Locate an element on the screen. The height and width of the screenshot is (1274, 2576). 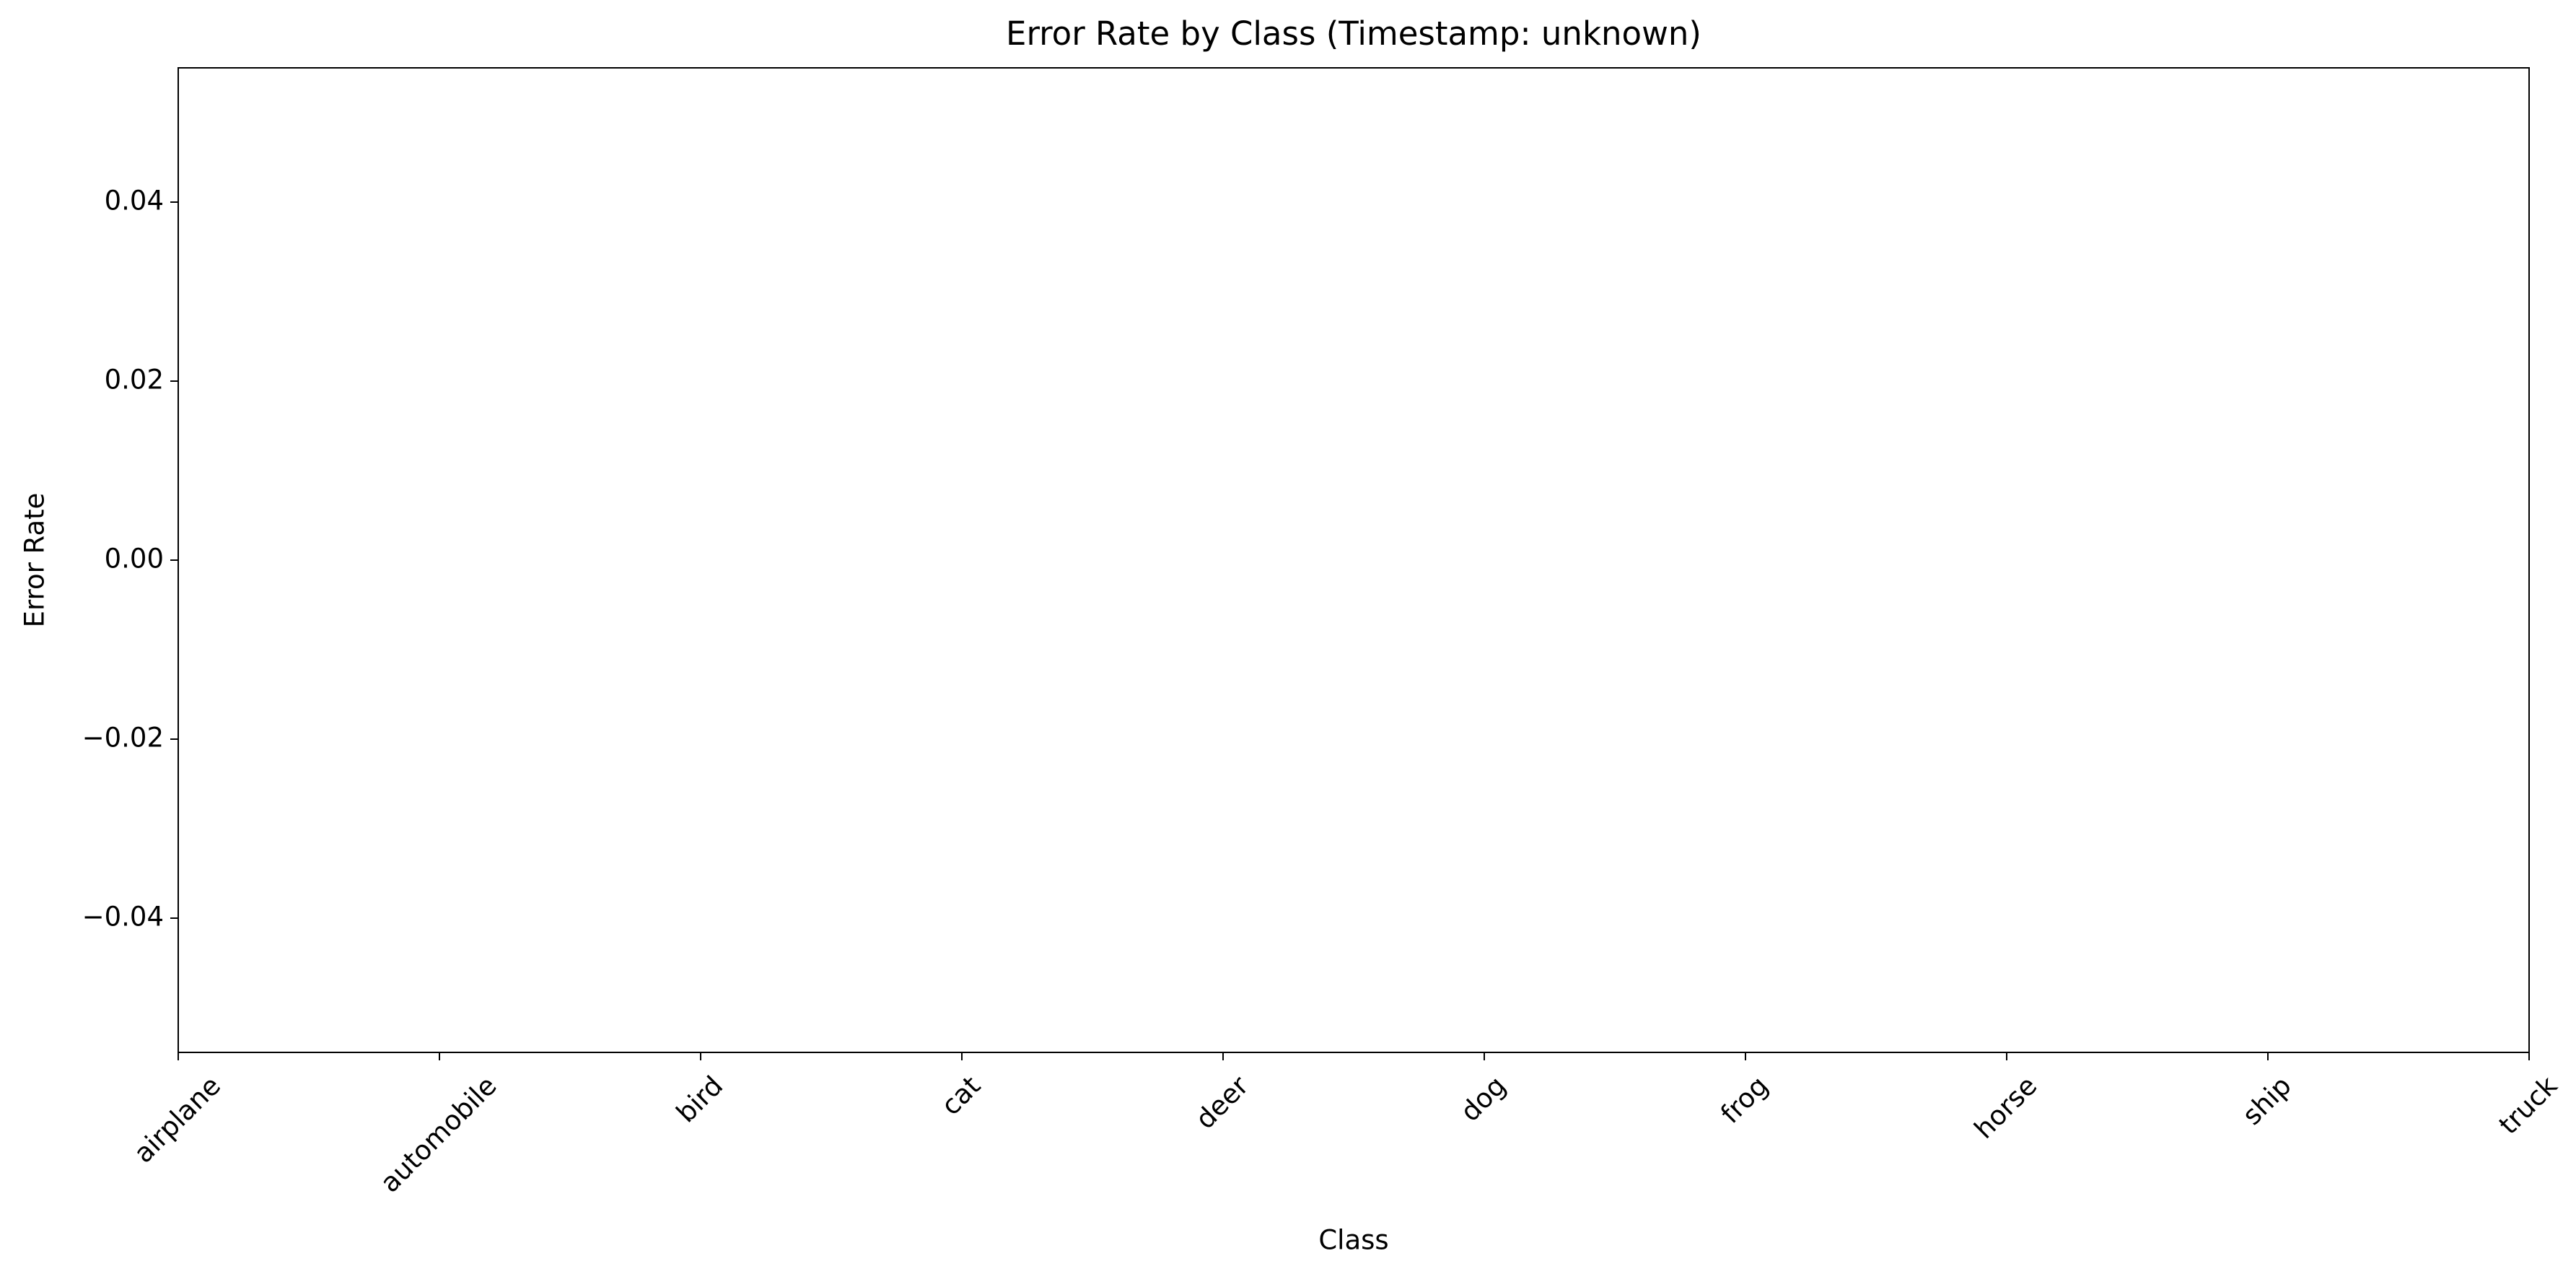
x-axis-label: Class is located at coordinates (1353, 1241).